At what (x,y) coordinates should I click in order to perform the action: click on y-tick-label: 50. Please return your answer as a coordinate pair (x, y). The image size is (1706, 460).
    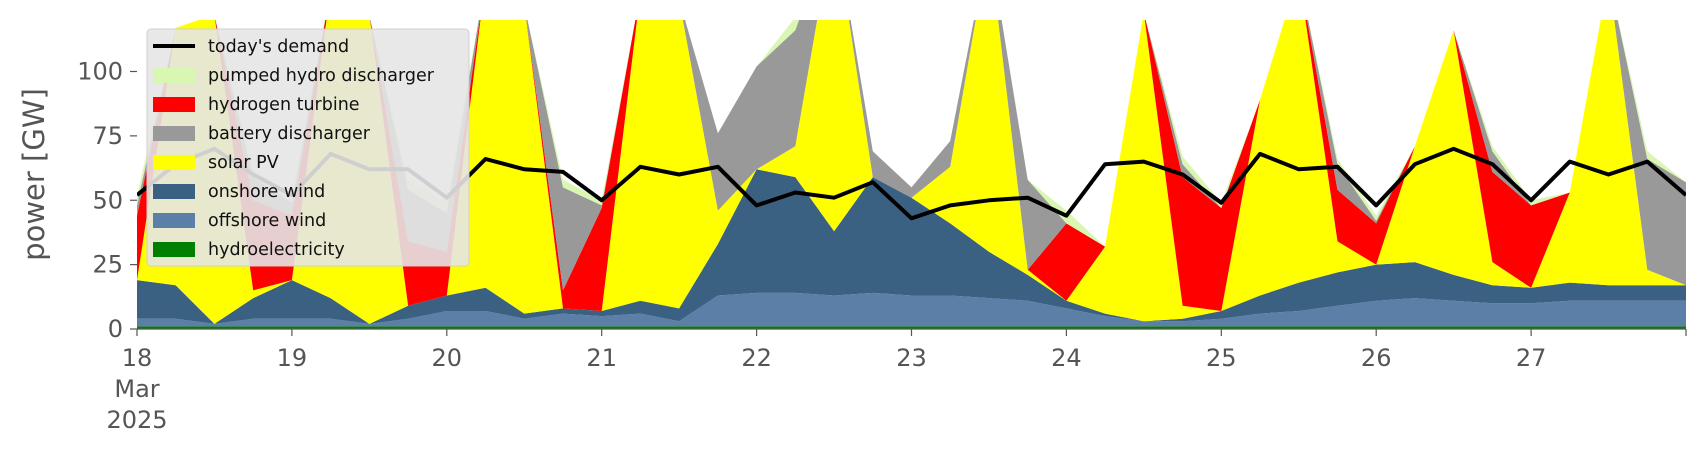
    Looking at the image, I should click on (107, 200).